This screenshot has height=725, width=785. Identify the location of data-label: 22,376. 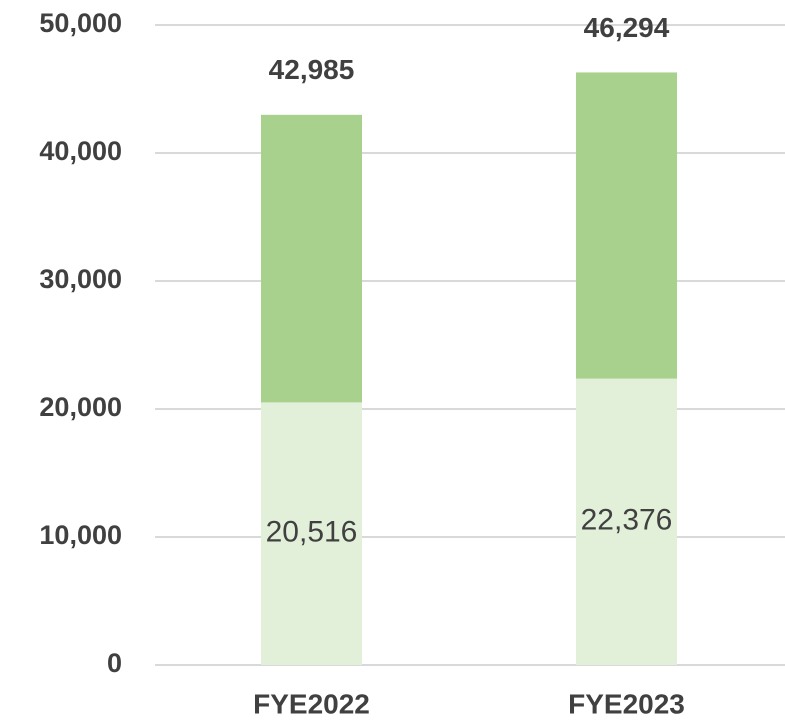
(627, 520).